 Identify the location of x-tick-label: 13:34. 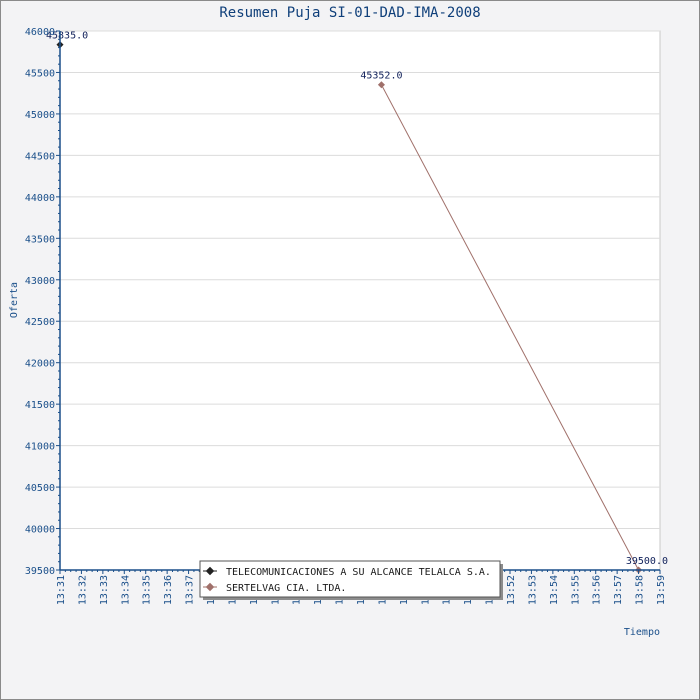
(125, 590).